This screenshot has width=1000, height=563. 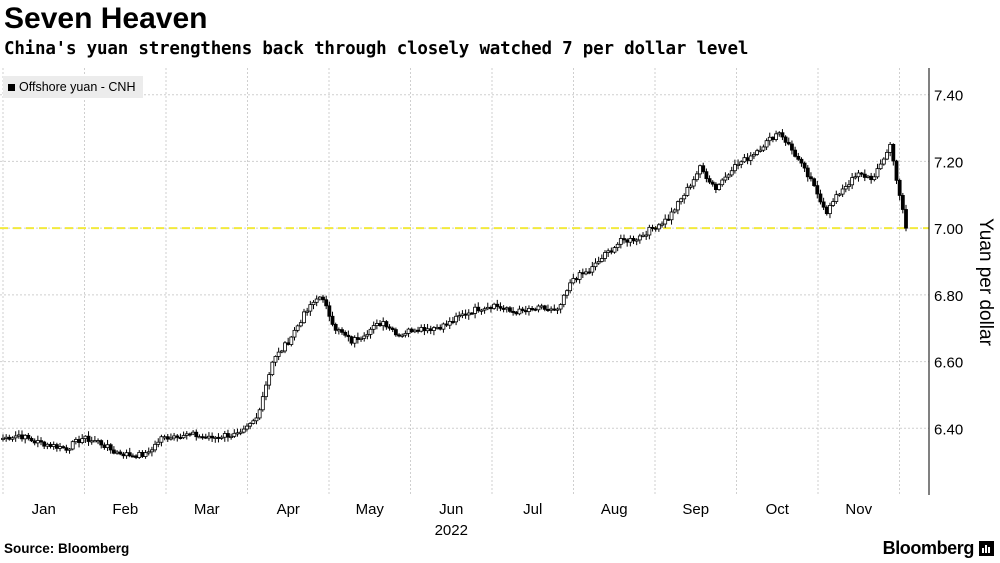 I want to click on x-axis-label: 2022, so click(x=451, y=530).